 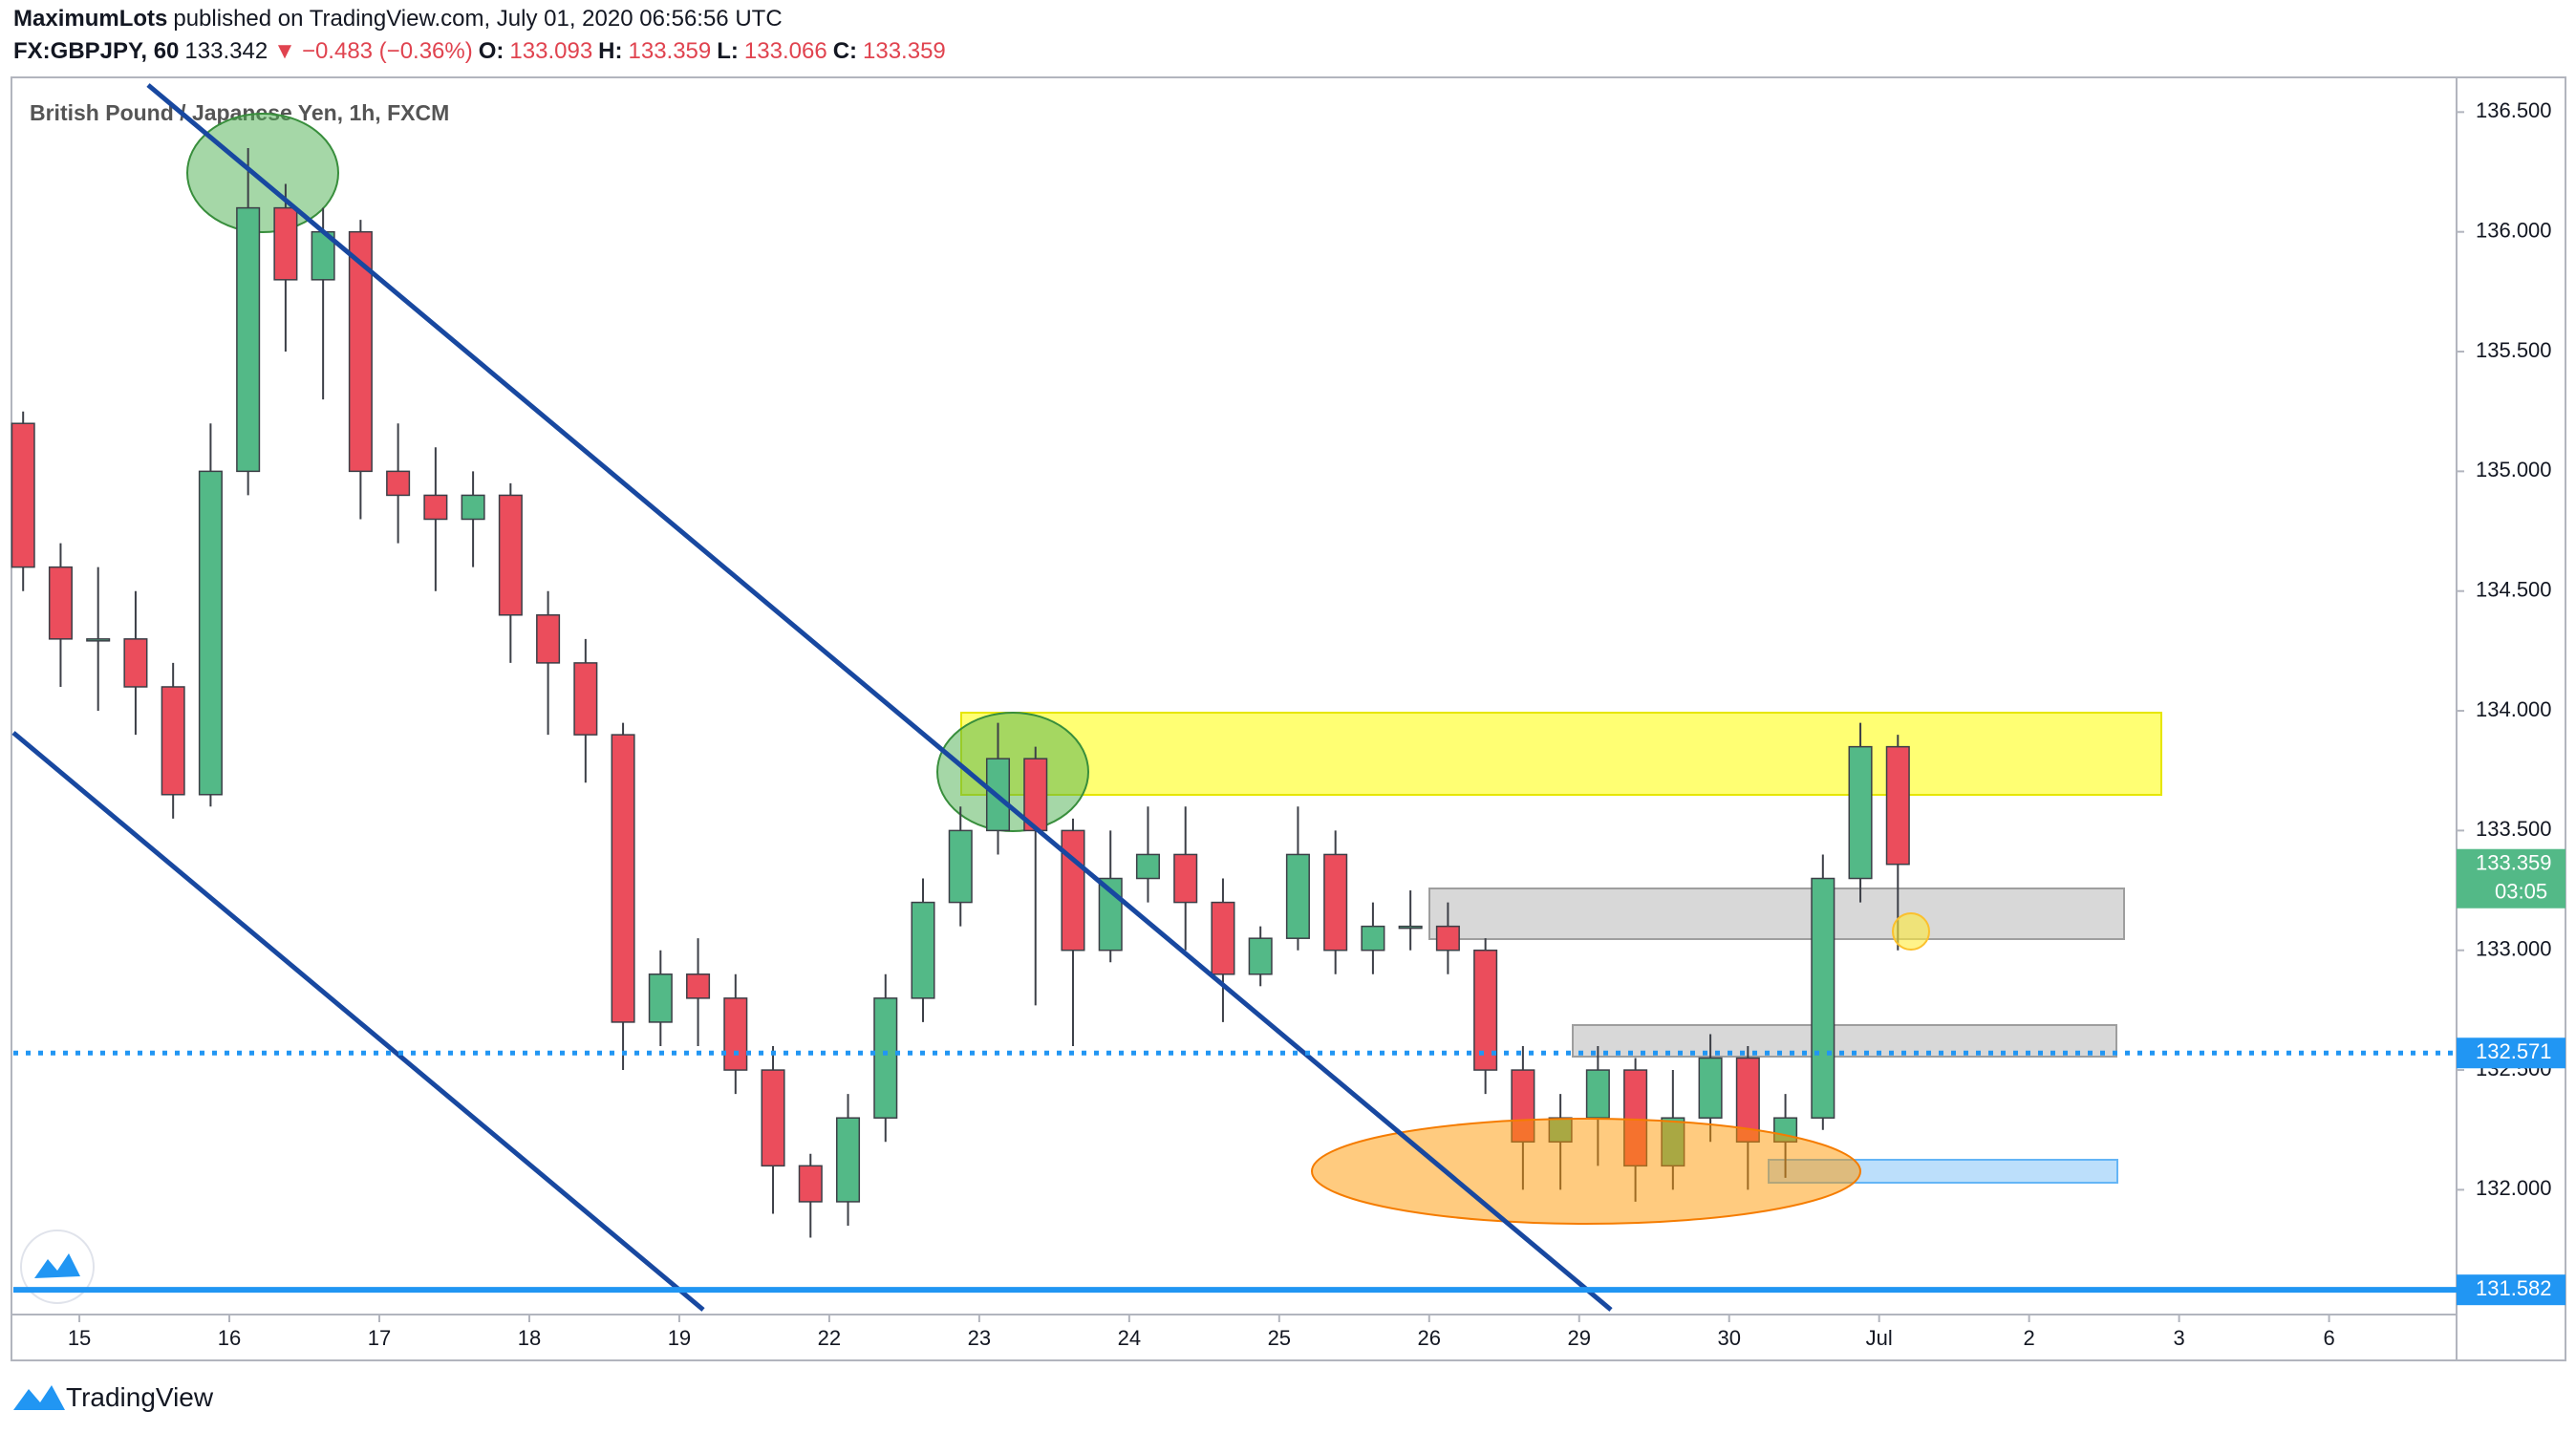 I want to click on x-tick-label: 29, so click(x=1578, y=1338).